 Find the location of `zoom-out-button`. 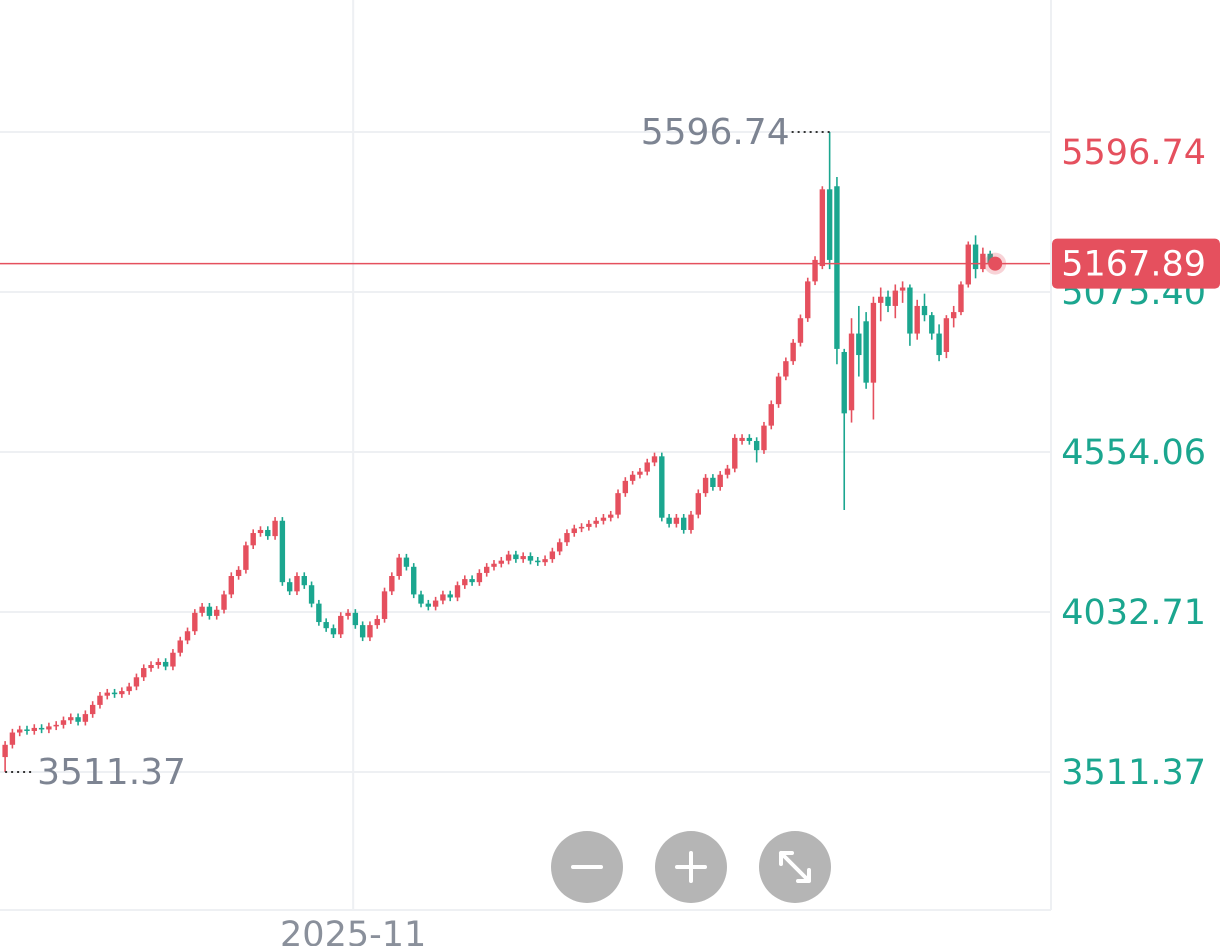

zoom-out-button is located at coordinates (587, 867).